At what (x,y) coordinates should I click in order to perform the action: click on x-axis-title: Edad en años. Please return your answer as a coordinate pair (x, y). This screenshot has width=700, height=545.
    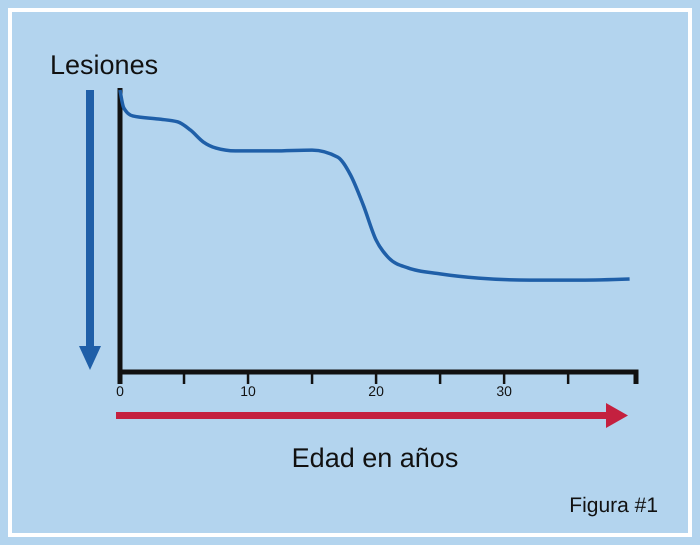
    Looking at the image, I should click on (375, 458).